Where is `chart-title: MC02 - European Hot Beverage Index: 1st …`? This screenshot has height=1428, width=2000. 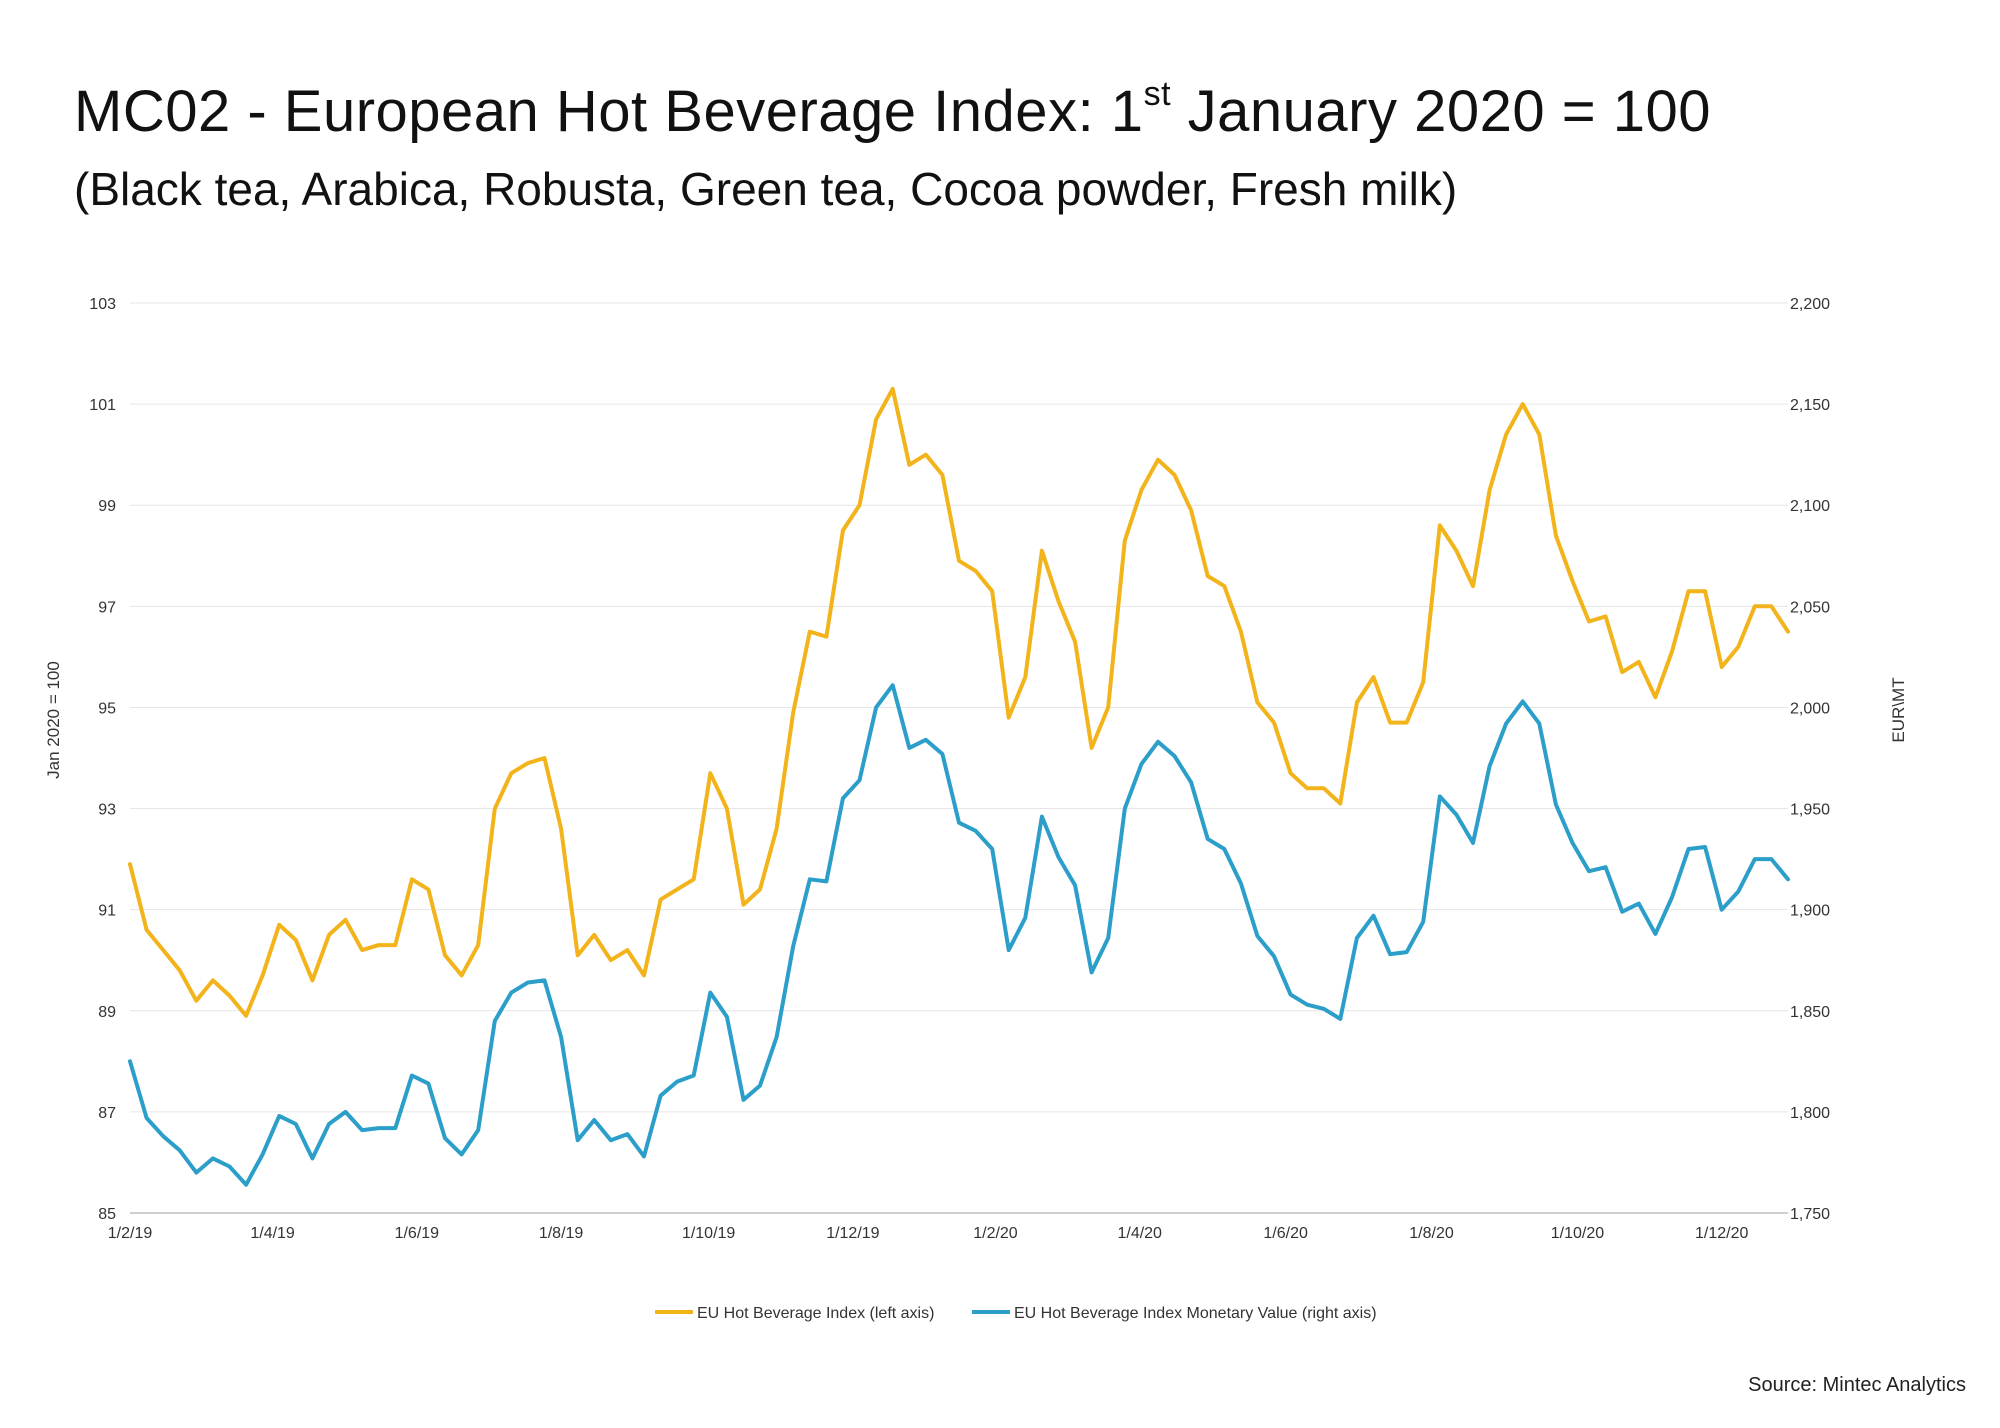 chart-title: MC02 - European Hot Beverage Index: 1st … is located at coordinates (892, 110).